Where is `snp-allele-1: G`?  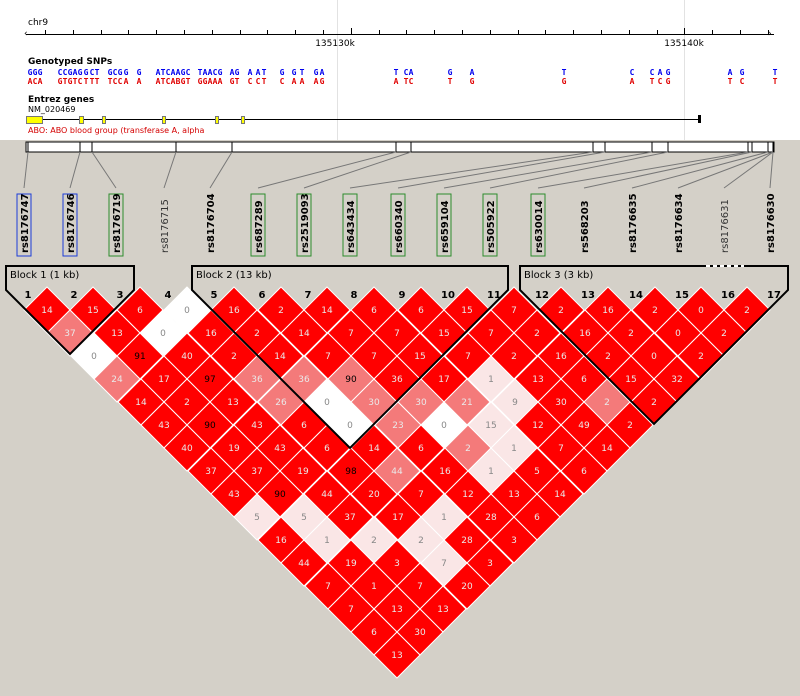
snp-allele-1: G is located at coordinates (220, 72).